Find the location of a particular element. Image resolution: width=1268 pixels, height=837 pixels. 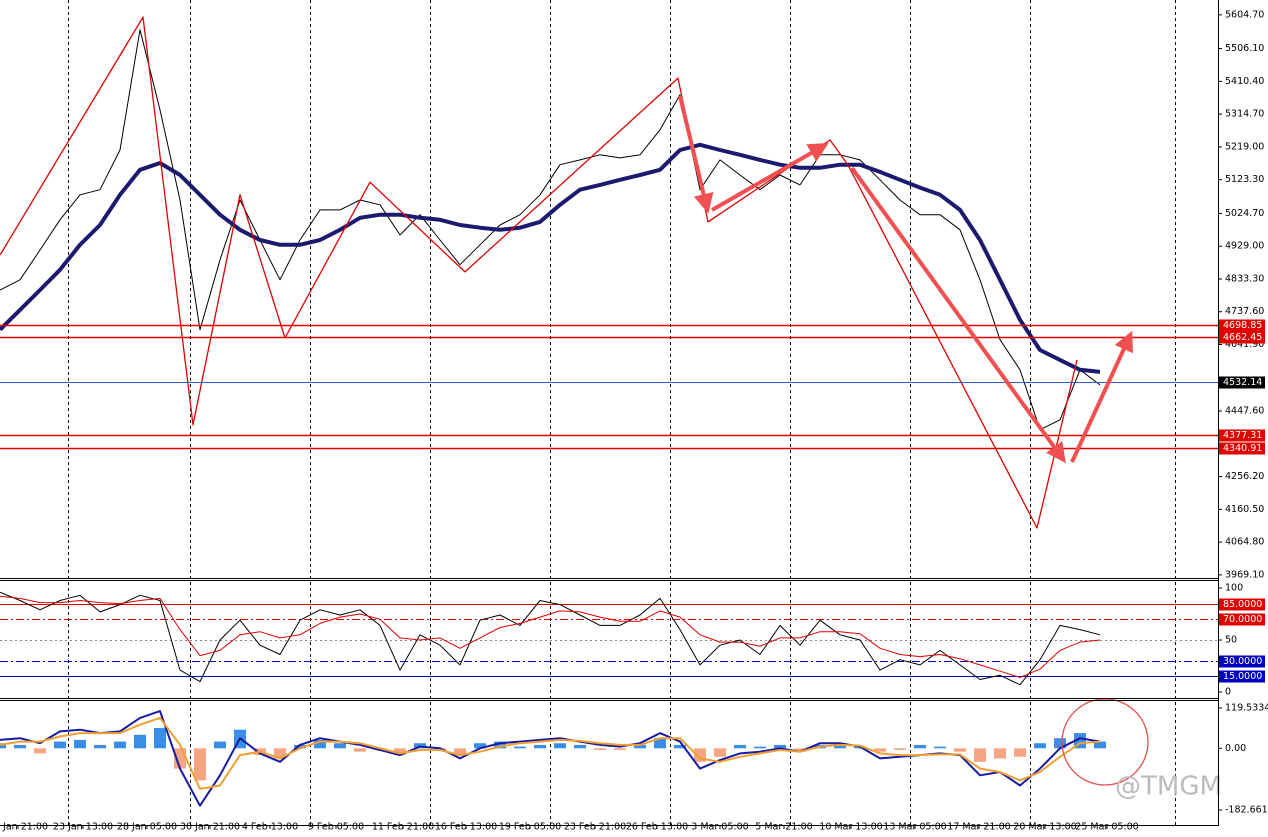

y-tick-label: 100 is located at coordinates (1234, 588).